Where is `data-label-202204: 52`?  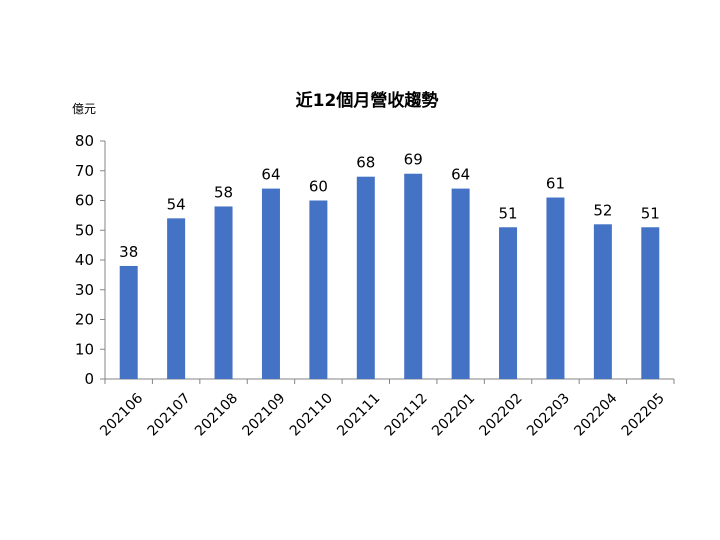 data-label-202204: 52 is located at coordinates (602, 210).